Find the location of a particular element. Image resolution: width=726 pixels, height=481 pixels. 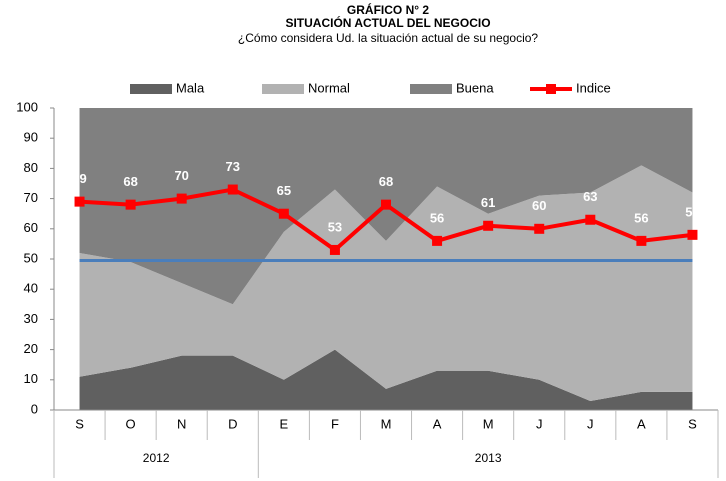

y-tick-label: 90 is located at coordinates (31, 137).